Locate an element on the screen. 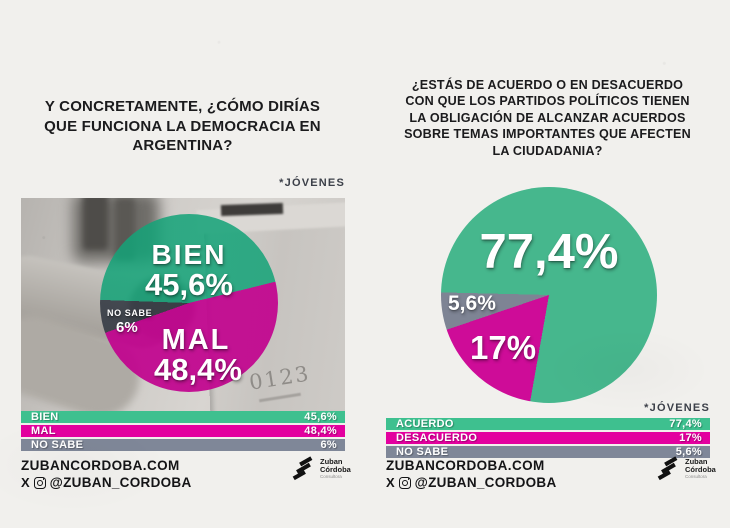 The width and height of the screenshot is (730, 528). photo-ballot-slot is located at coordinates (252, 209).